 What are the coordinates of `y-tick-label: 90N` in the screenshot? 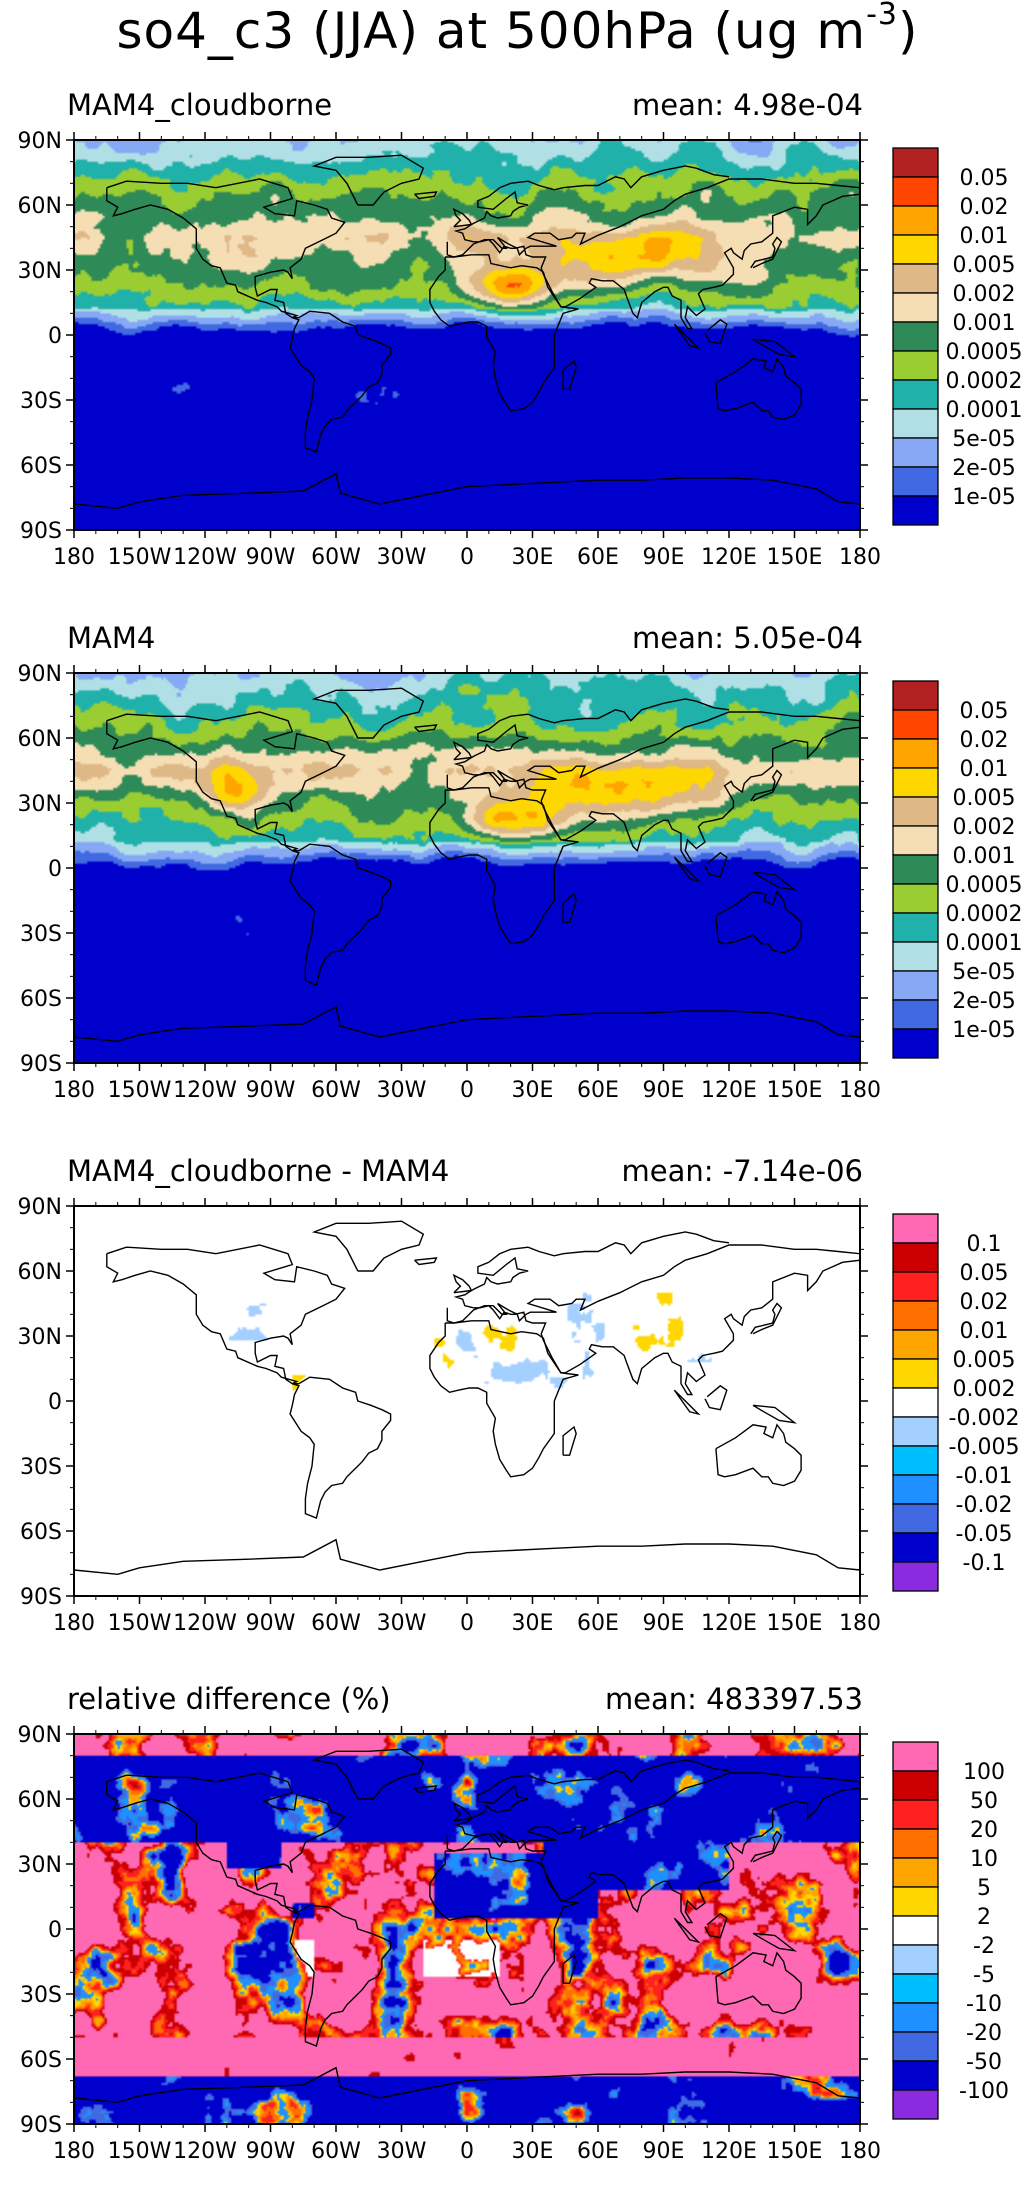 It's located at (40, 1735).